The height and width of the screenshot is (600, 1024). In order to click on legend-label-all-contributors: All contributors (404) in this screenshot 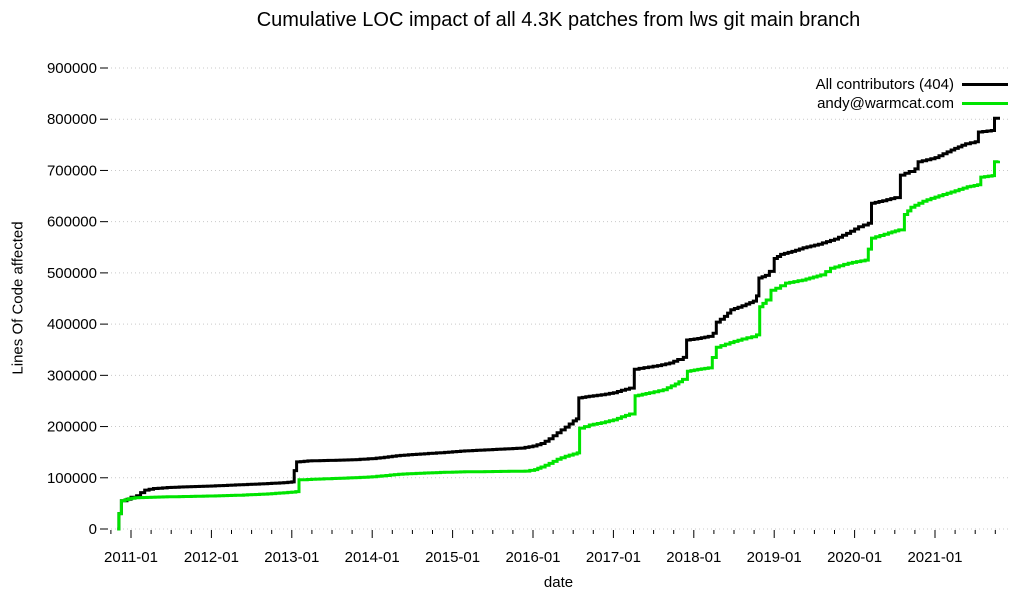, I will do `click(884, 84)`.